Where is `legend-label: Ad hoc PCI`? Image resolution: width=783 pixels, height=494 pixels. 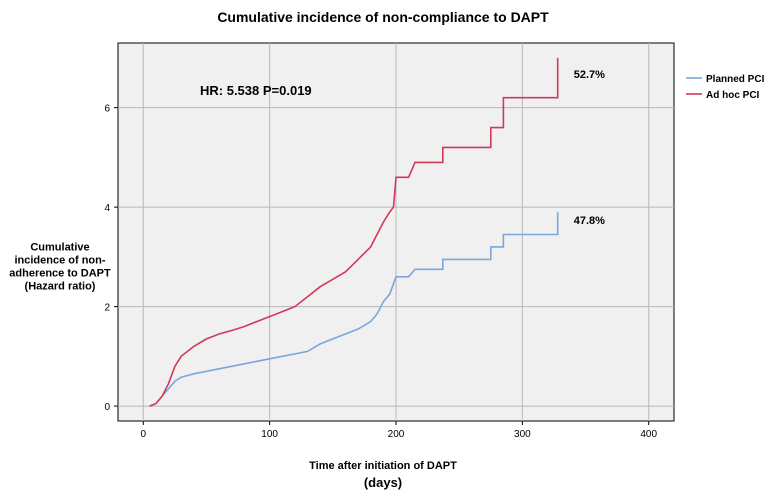 legend-label: Ad hoc PCI is located at coordinates (733, 95).